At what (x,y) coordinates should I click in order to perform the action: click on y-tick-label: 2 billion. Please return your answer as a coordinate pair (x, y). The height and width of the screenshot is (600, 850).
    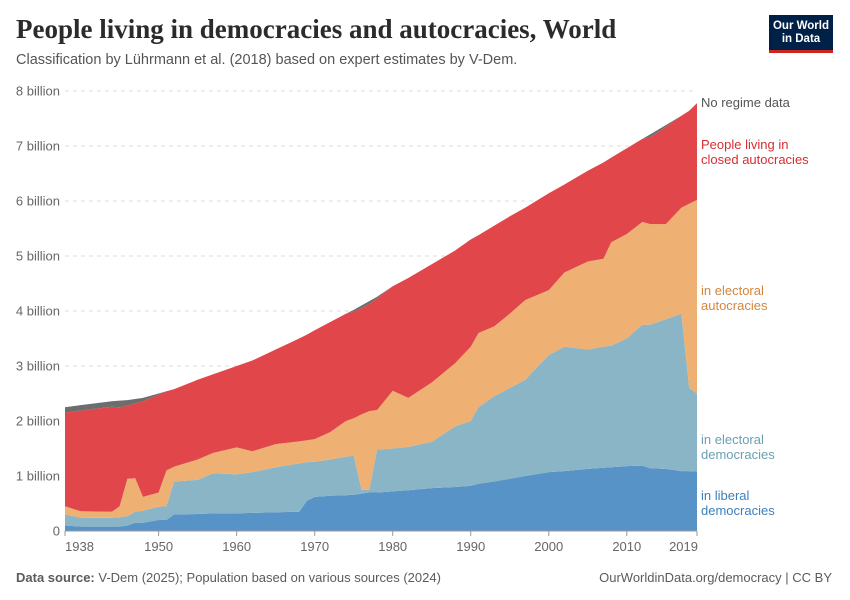
    Looking at the image, I should click on (38, 421).